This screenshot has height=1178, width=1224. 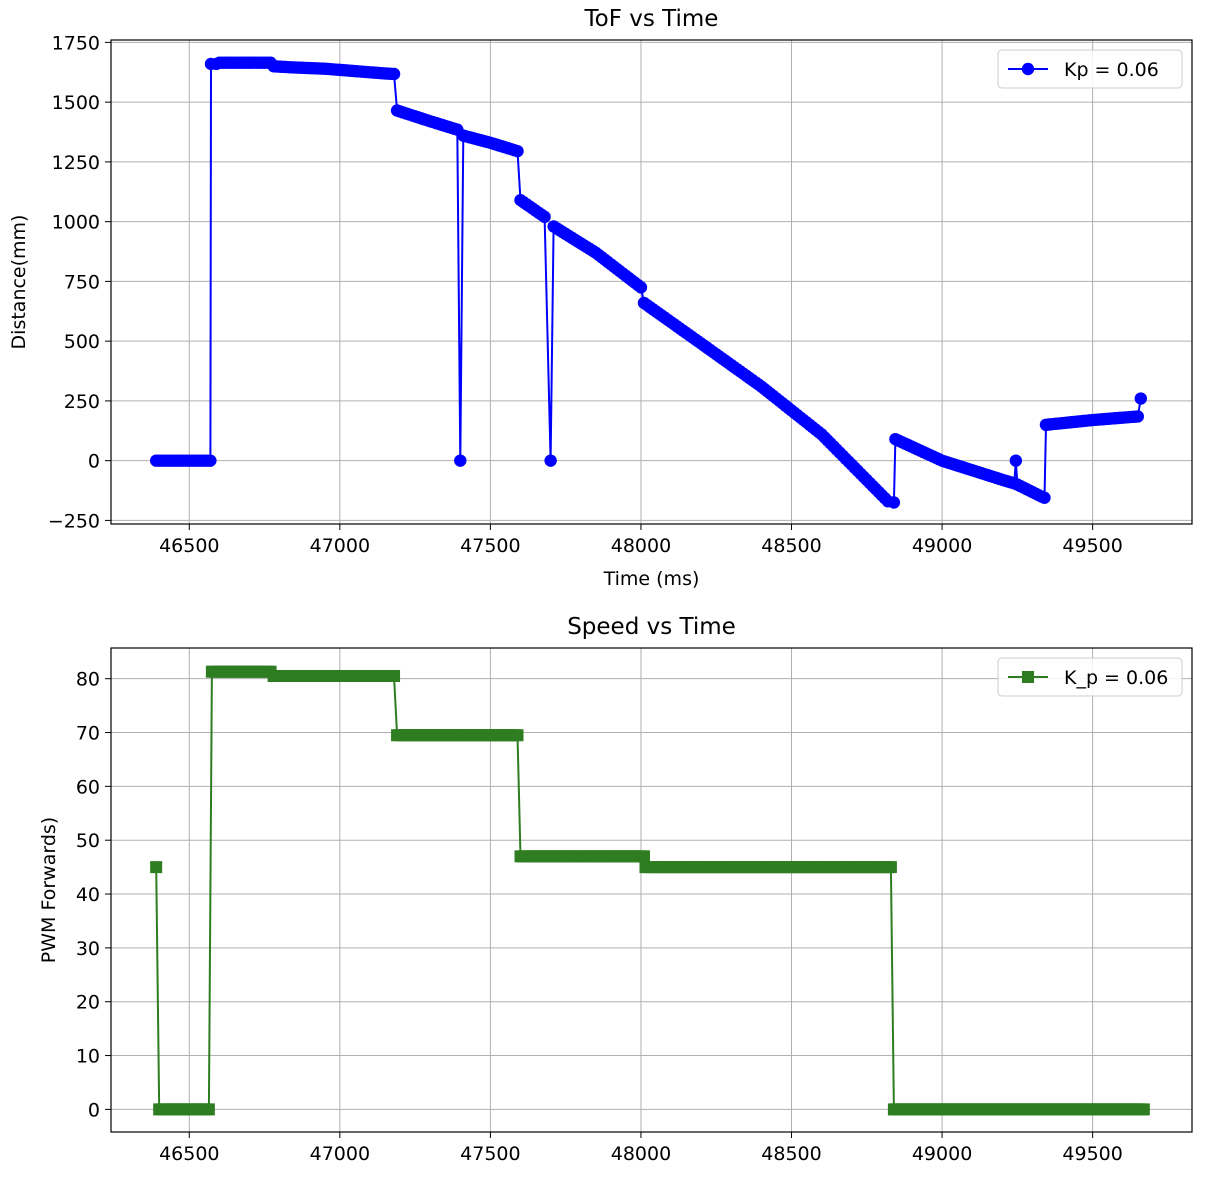 What do you see at coordinates (88, 787) in the screenshot?
I see `y-tick-label: 60` at bounding box center [88, 787].